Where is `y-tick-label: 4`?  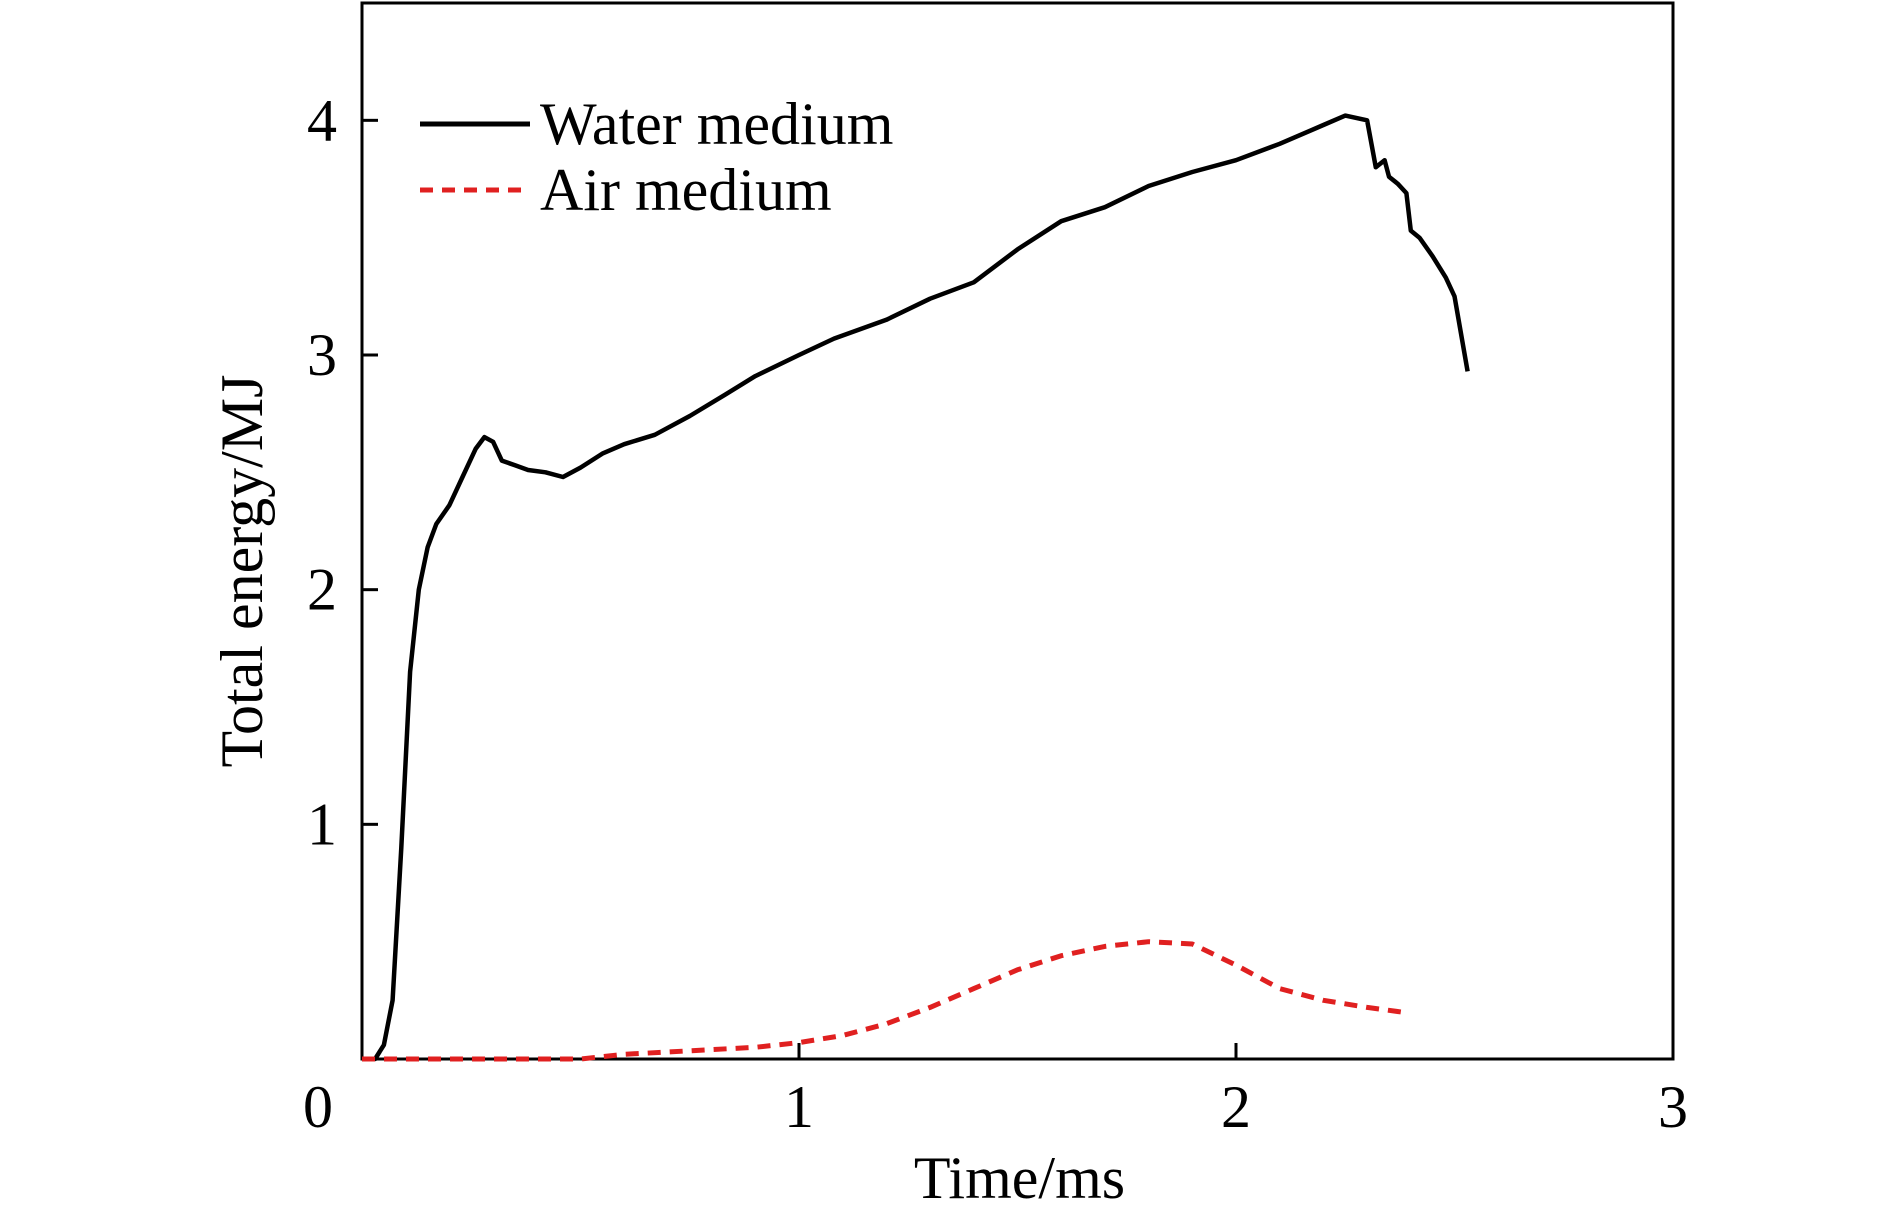 y-tick-label: 4 is located at coordinates (322, 120).